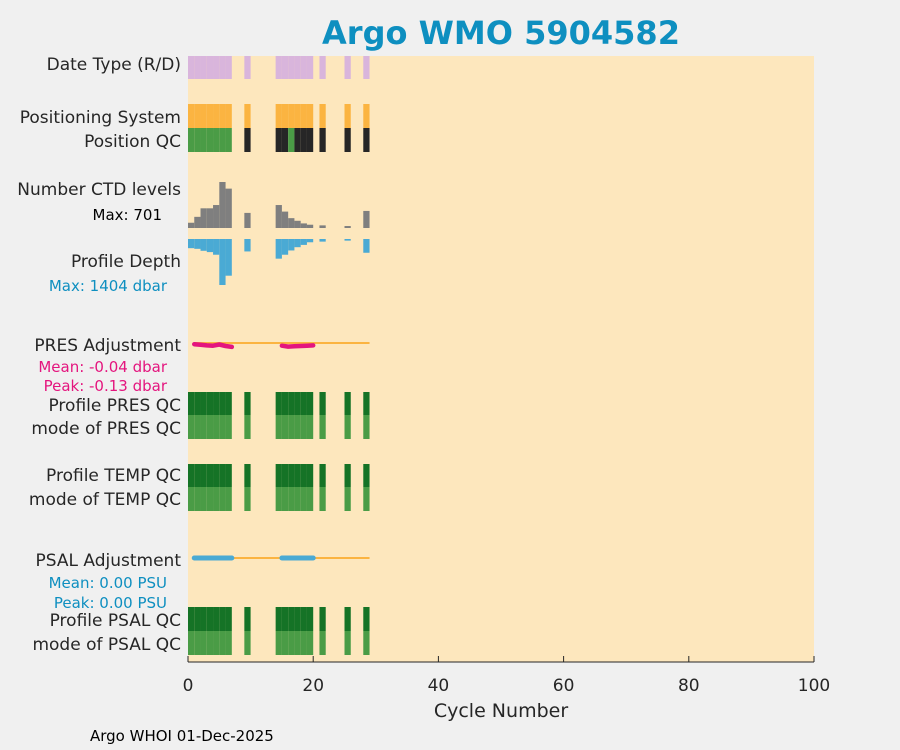  Describe the element at coordinates (182, 736) in the screenshot. I see `footer-credit: Argo WHOI 01-Dec-2025` at that location.